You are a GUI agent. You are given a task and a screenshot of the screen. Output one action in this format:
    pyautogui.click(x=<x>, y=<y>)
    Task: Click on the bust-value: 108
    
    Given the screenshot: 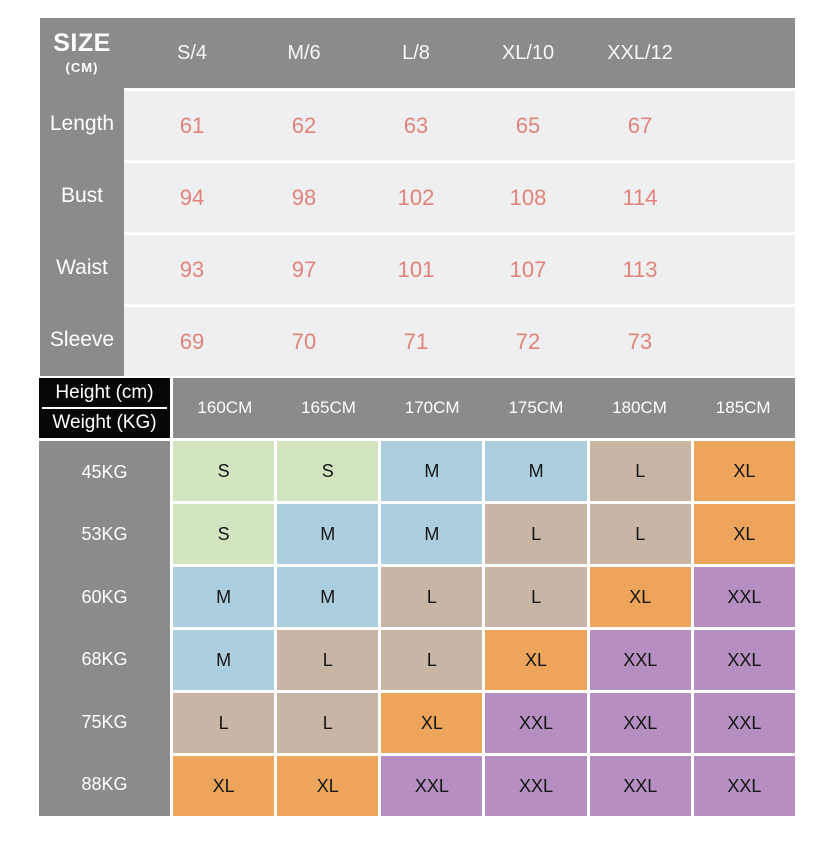 What is the action you would take?
    pyautogui.click(x=528, y=197)
    